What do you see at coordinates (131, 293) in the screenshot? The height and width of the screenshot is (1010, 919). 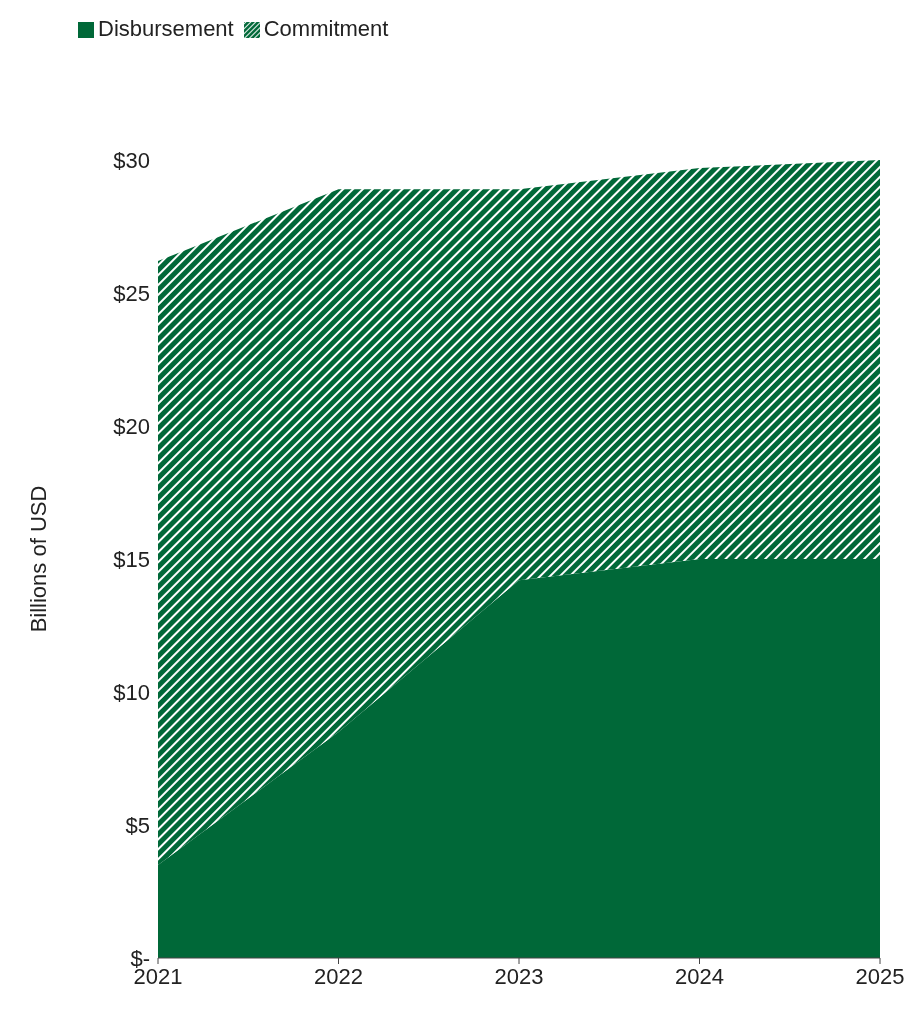 I see `y-tick-label: $25` at bounding box center [131, 293].